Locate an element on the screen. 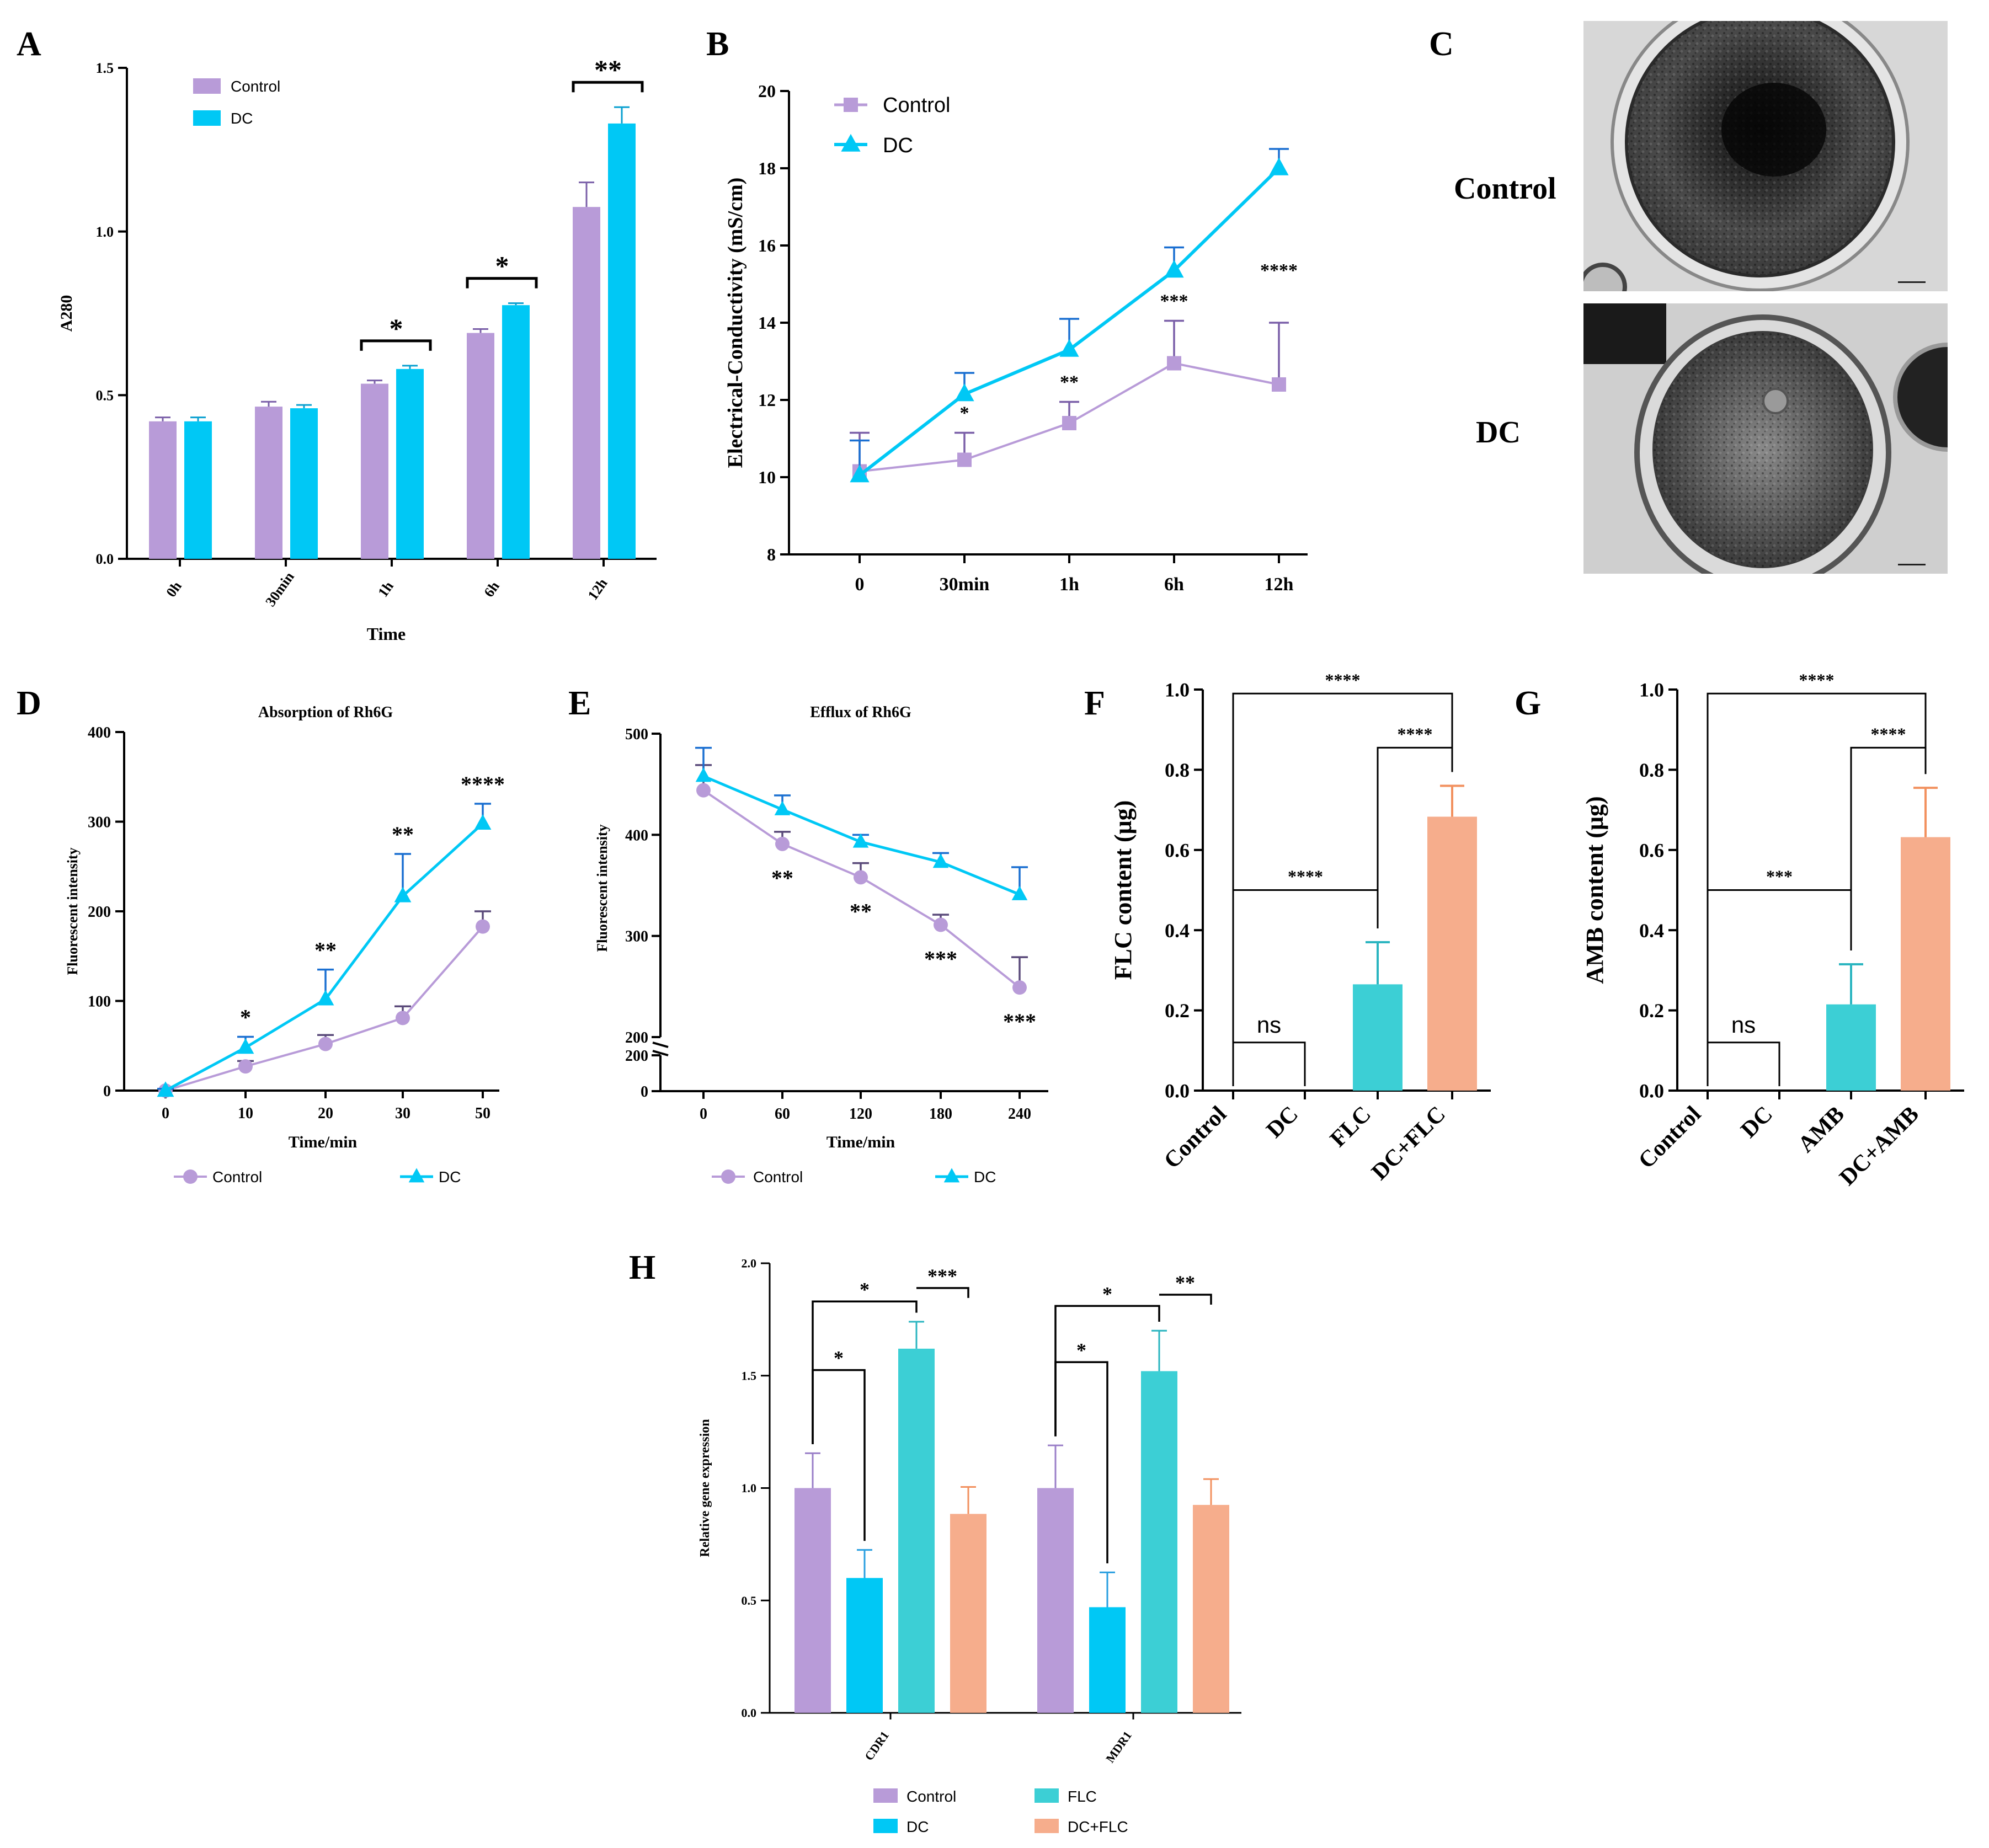 The image size is (1989, 1848). x-tick-label: AMB is located at coordinates (1821, 1130).